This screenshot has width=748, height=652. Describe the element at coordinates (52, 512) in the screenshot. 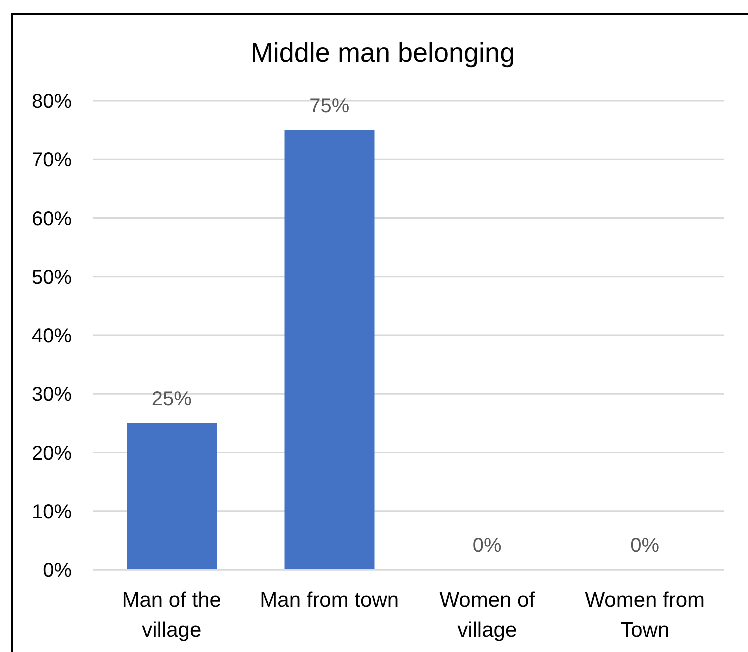

I see `y-tick-label: 10%` at that location.